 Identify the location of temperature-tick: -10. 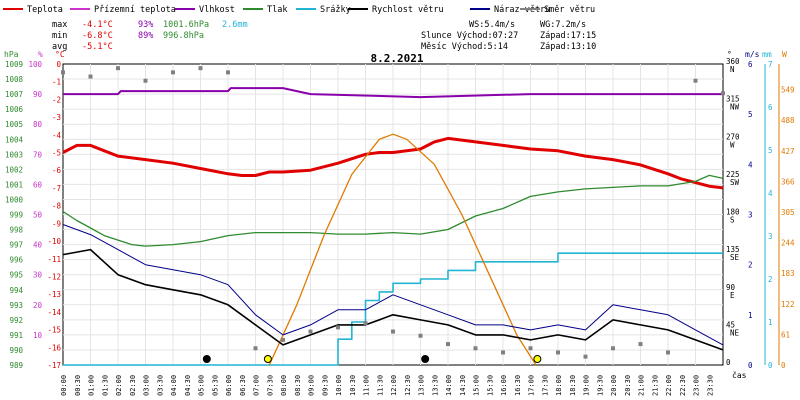
(54, 241).